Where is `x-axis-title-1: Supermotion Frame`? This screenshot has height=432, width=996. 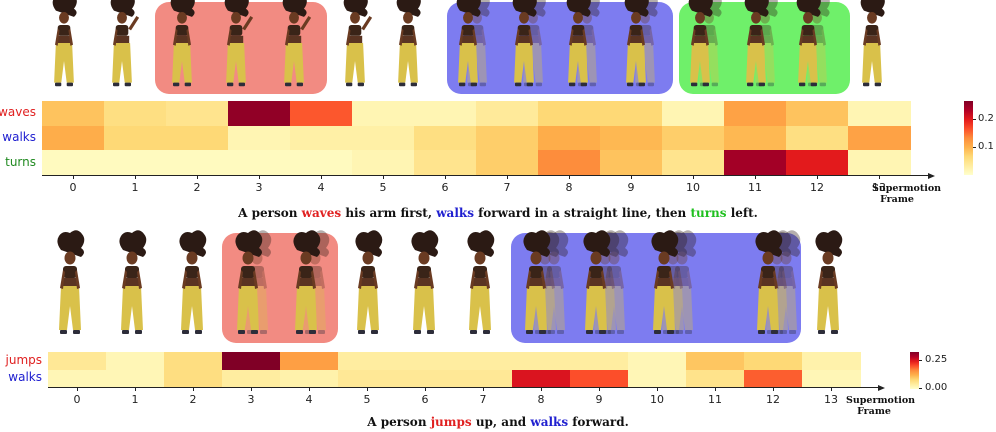
x-axis-title-1: Supermotion Frame is located at coordinates (907, 194).